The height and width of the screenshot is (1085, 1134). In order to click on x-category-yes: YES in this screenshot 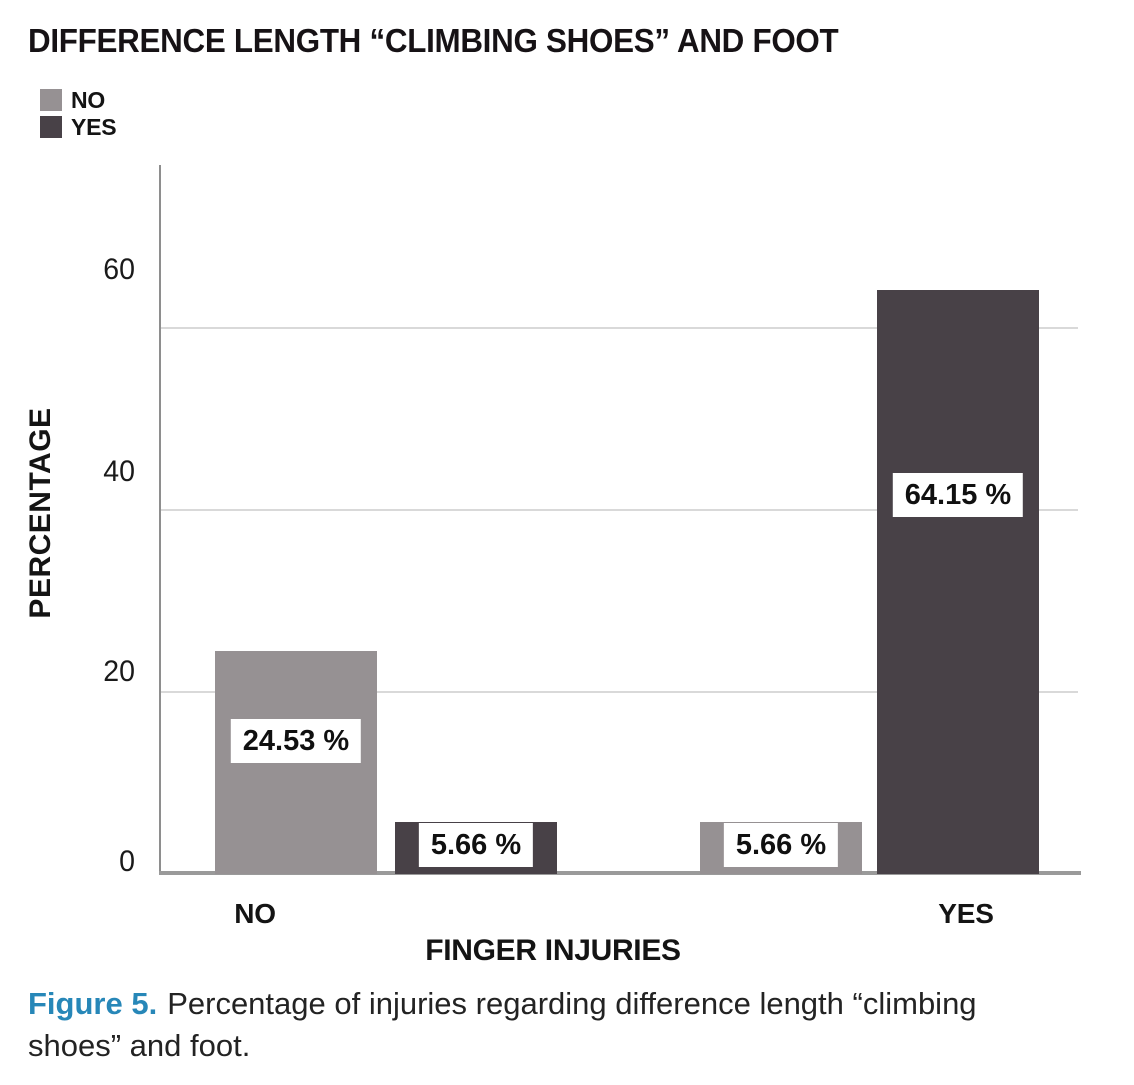, I will do `click(966, 913)`.